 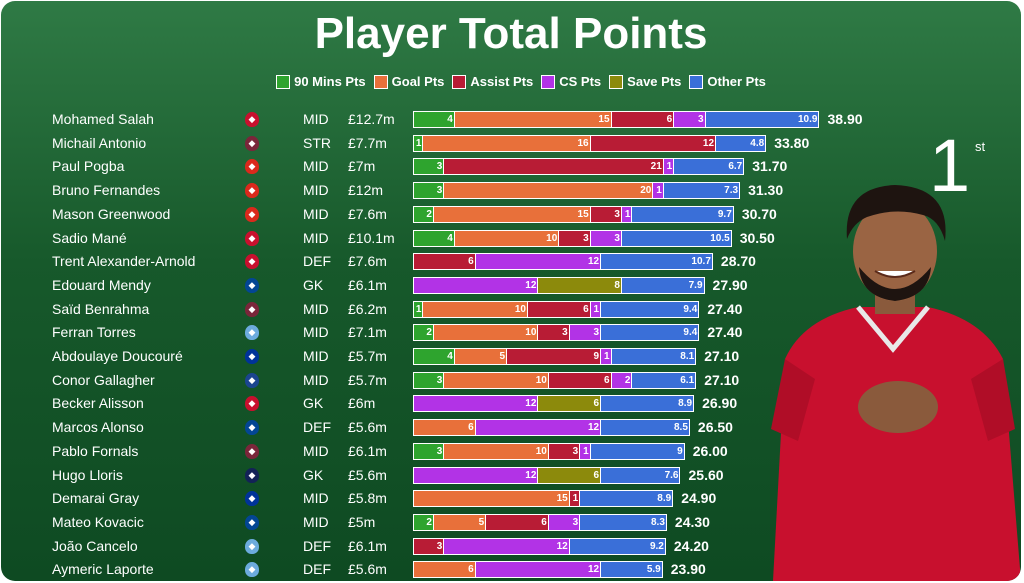 I want to click on total-points-label: 24.20, so click(x=691, y=545).